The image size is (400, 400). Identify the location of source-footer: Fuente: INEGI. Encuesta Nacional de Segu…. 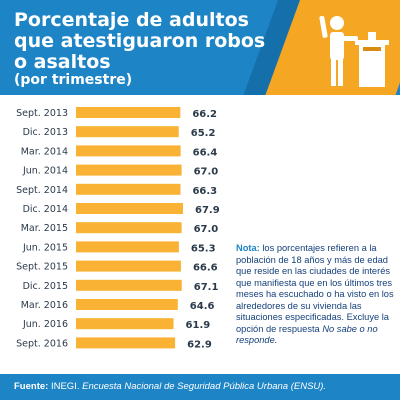
(200, 387).